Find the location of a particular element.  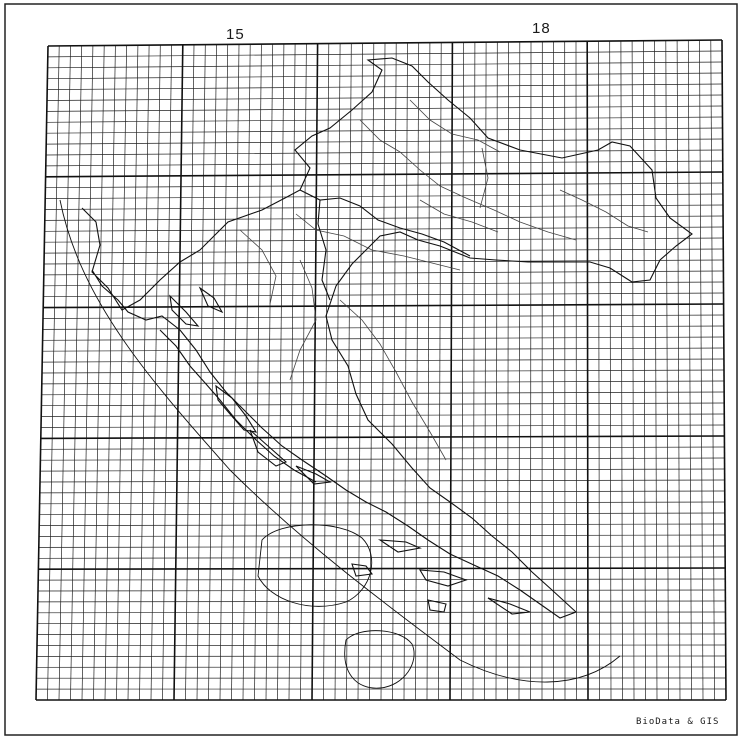

longitude-label-18: 18 is located at coordinates (541, 28).